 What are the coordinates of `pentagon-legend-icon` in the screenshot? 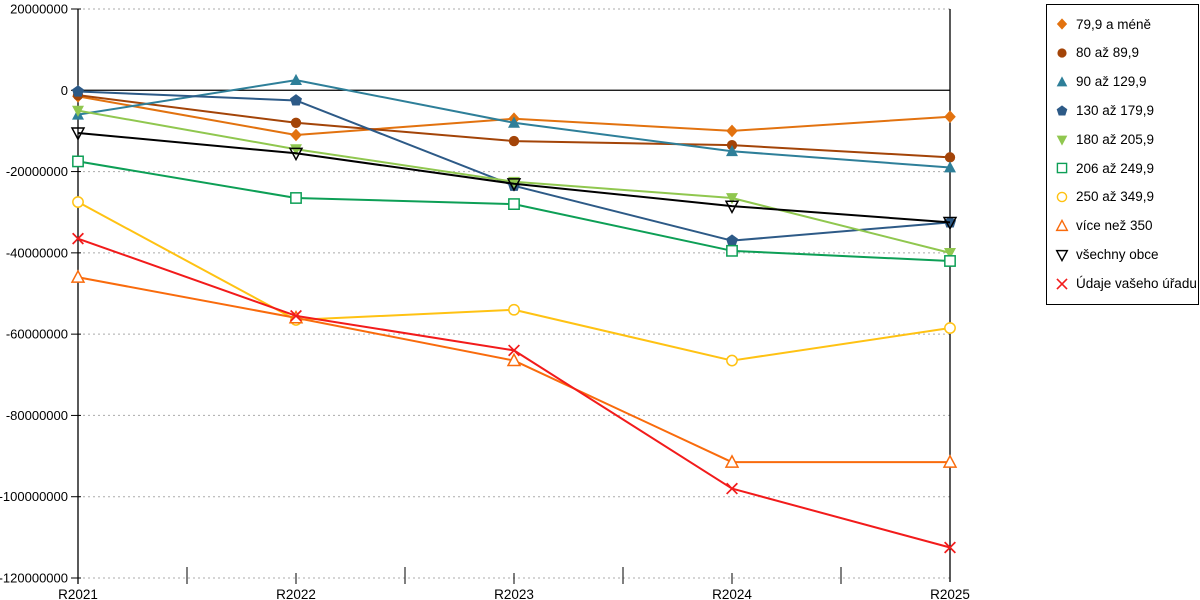 It's located at (1062, 110).